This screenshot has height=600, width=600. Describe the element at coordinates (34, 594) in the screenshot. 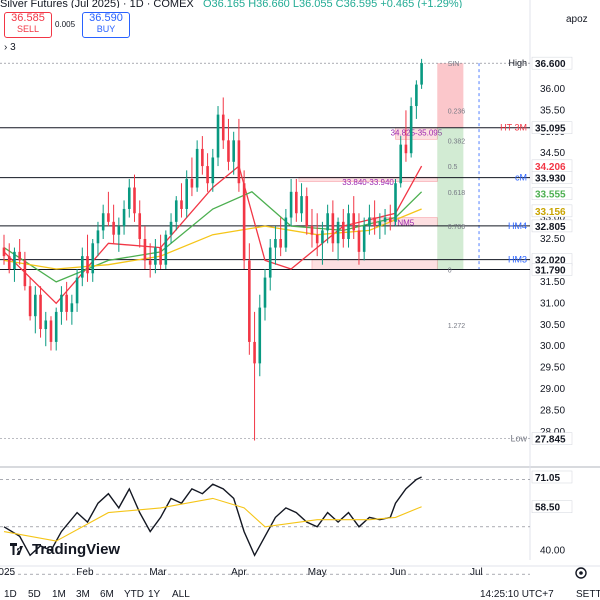

I see `range-button-5d: 5D` at that location.